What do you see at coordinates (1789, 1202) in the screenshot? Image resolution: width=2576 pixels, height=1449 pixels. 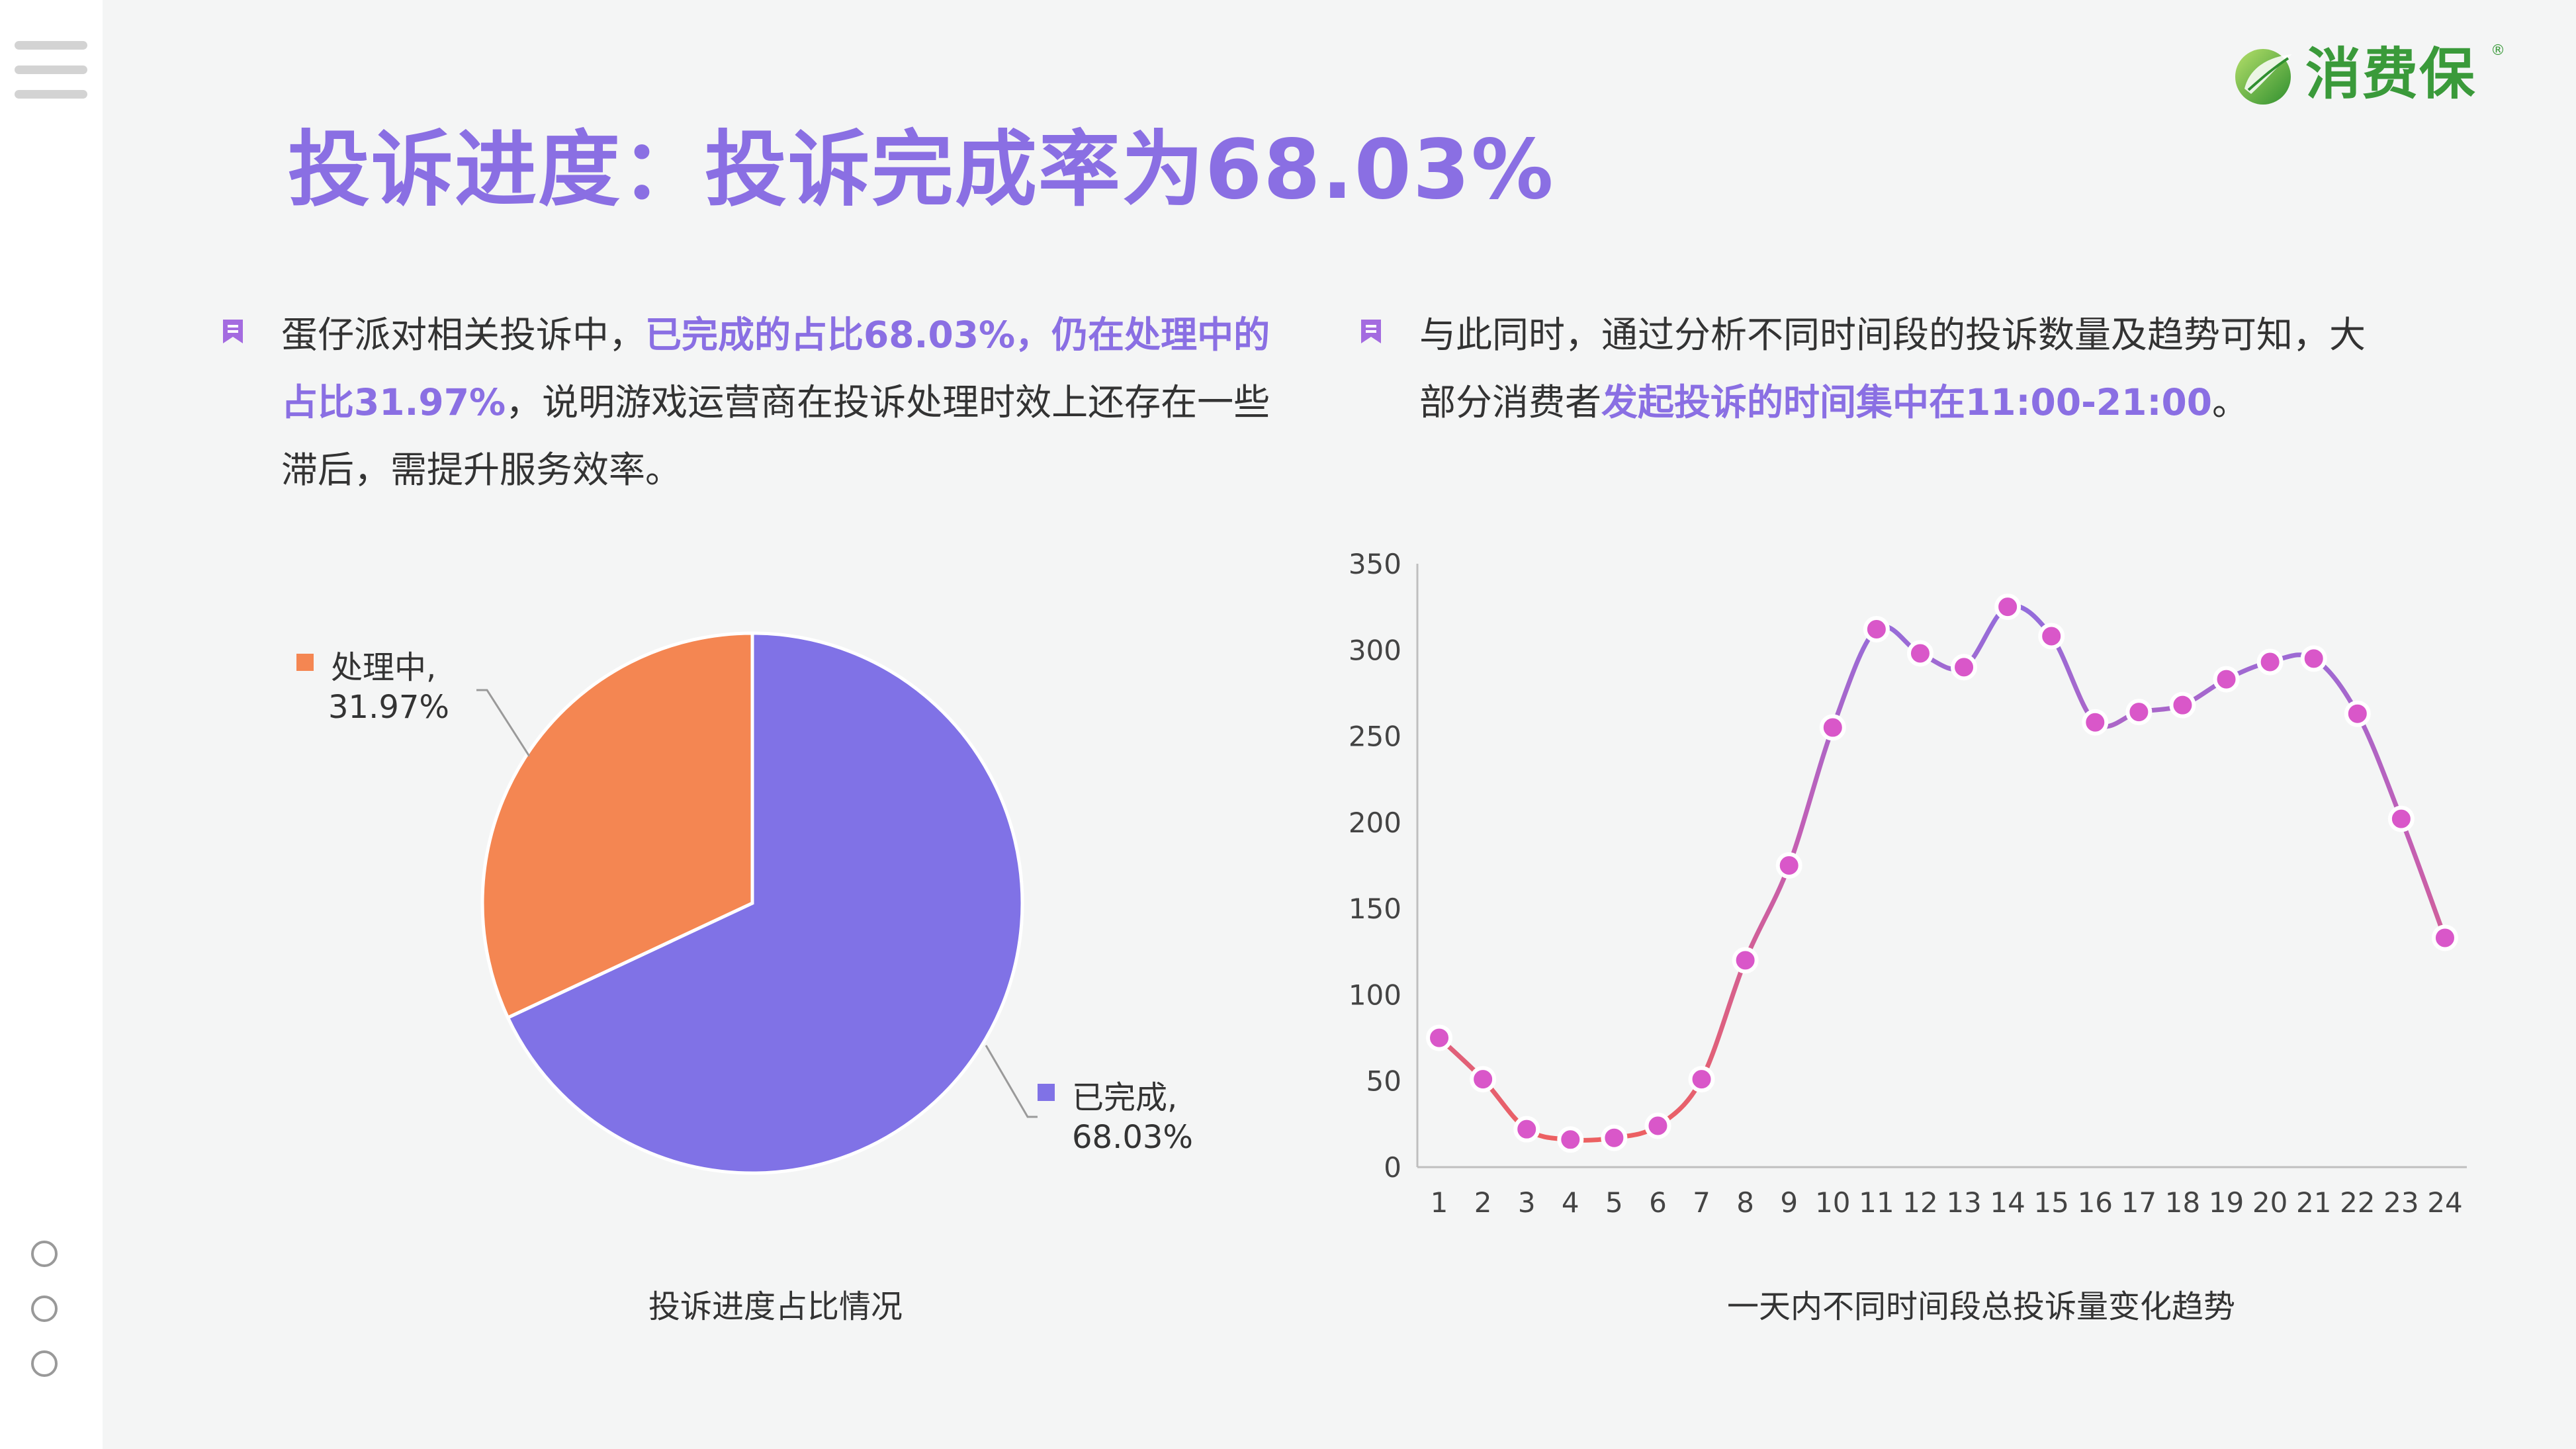 I see `x-tick-label: 9` at bounding box center [1789, 1202].